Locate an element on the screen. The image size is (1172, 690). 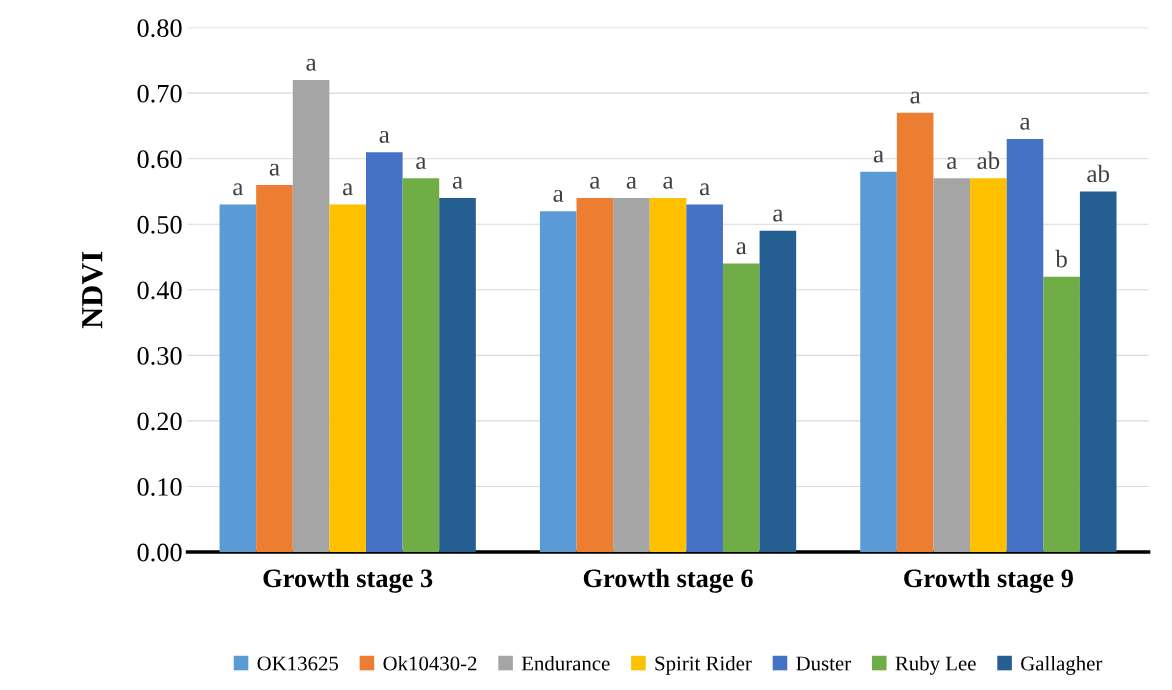
x-tick-label: Growth stage 3 is located at coordinates (348, 580).